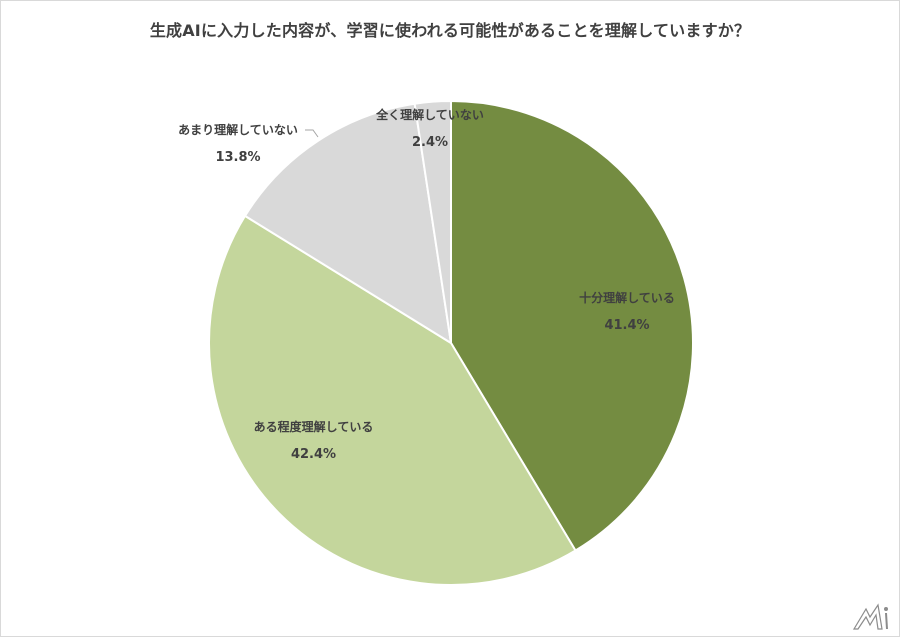 The image size is (900, 637). I want to click on label-slice-2: あまり理解していない 13.8%, so click(238, 143).